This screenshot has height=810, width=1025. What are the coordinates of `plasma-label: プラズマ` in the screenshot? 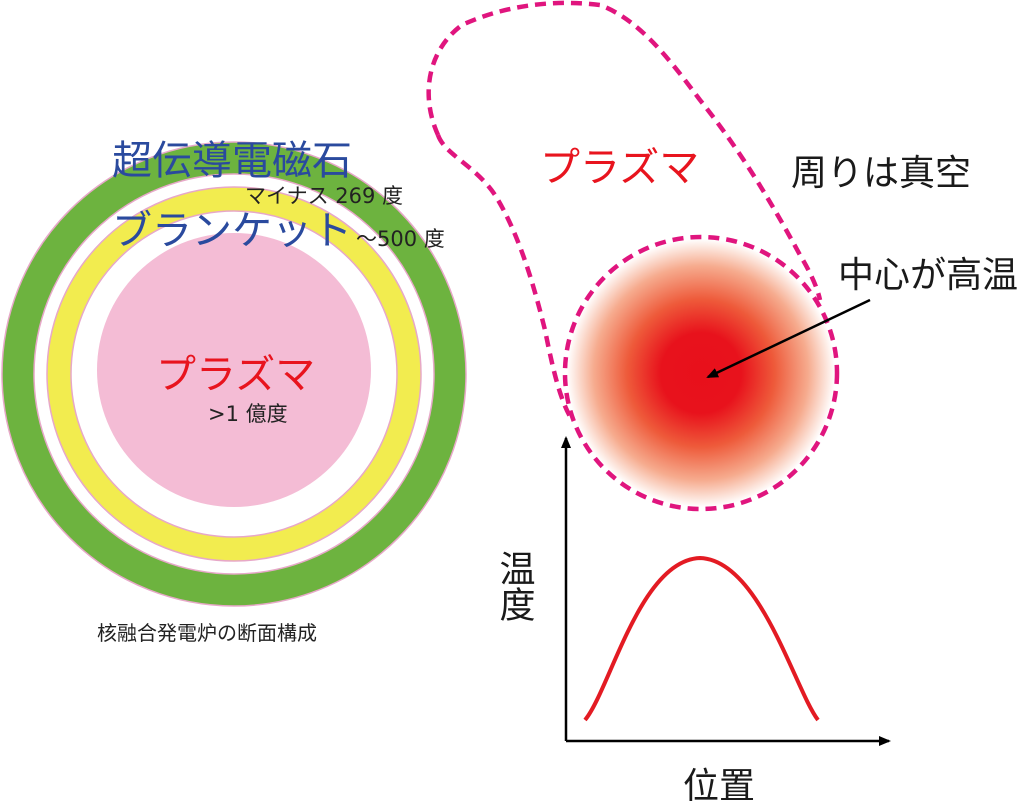 It's located at (235, 375).